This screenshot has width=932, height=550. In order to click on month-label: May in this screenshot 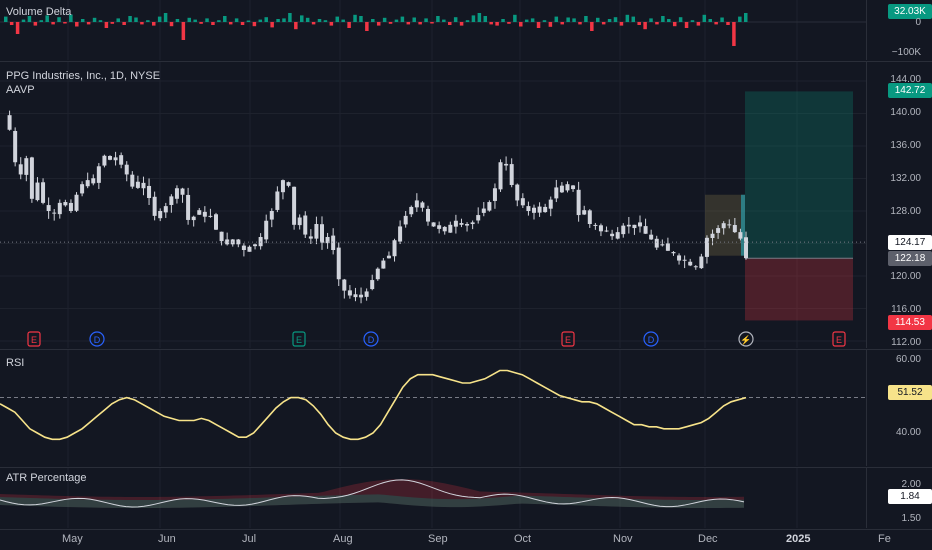, I will do `click(72, 539)`.